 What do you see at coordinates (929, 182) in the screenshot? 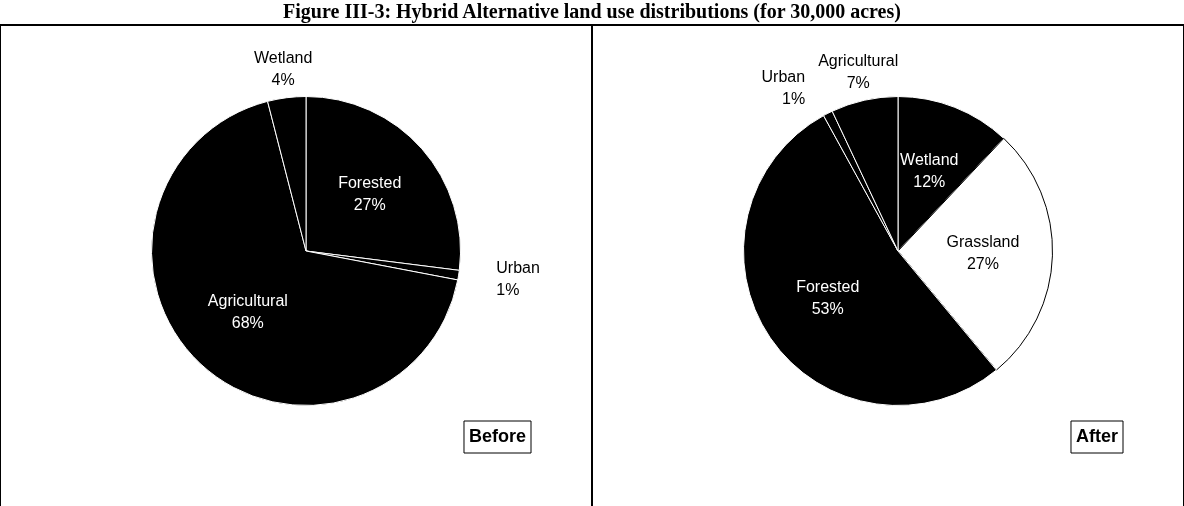
I see `data-label: 12%` at bounding box center [929, 182].